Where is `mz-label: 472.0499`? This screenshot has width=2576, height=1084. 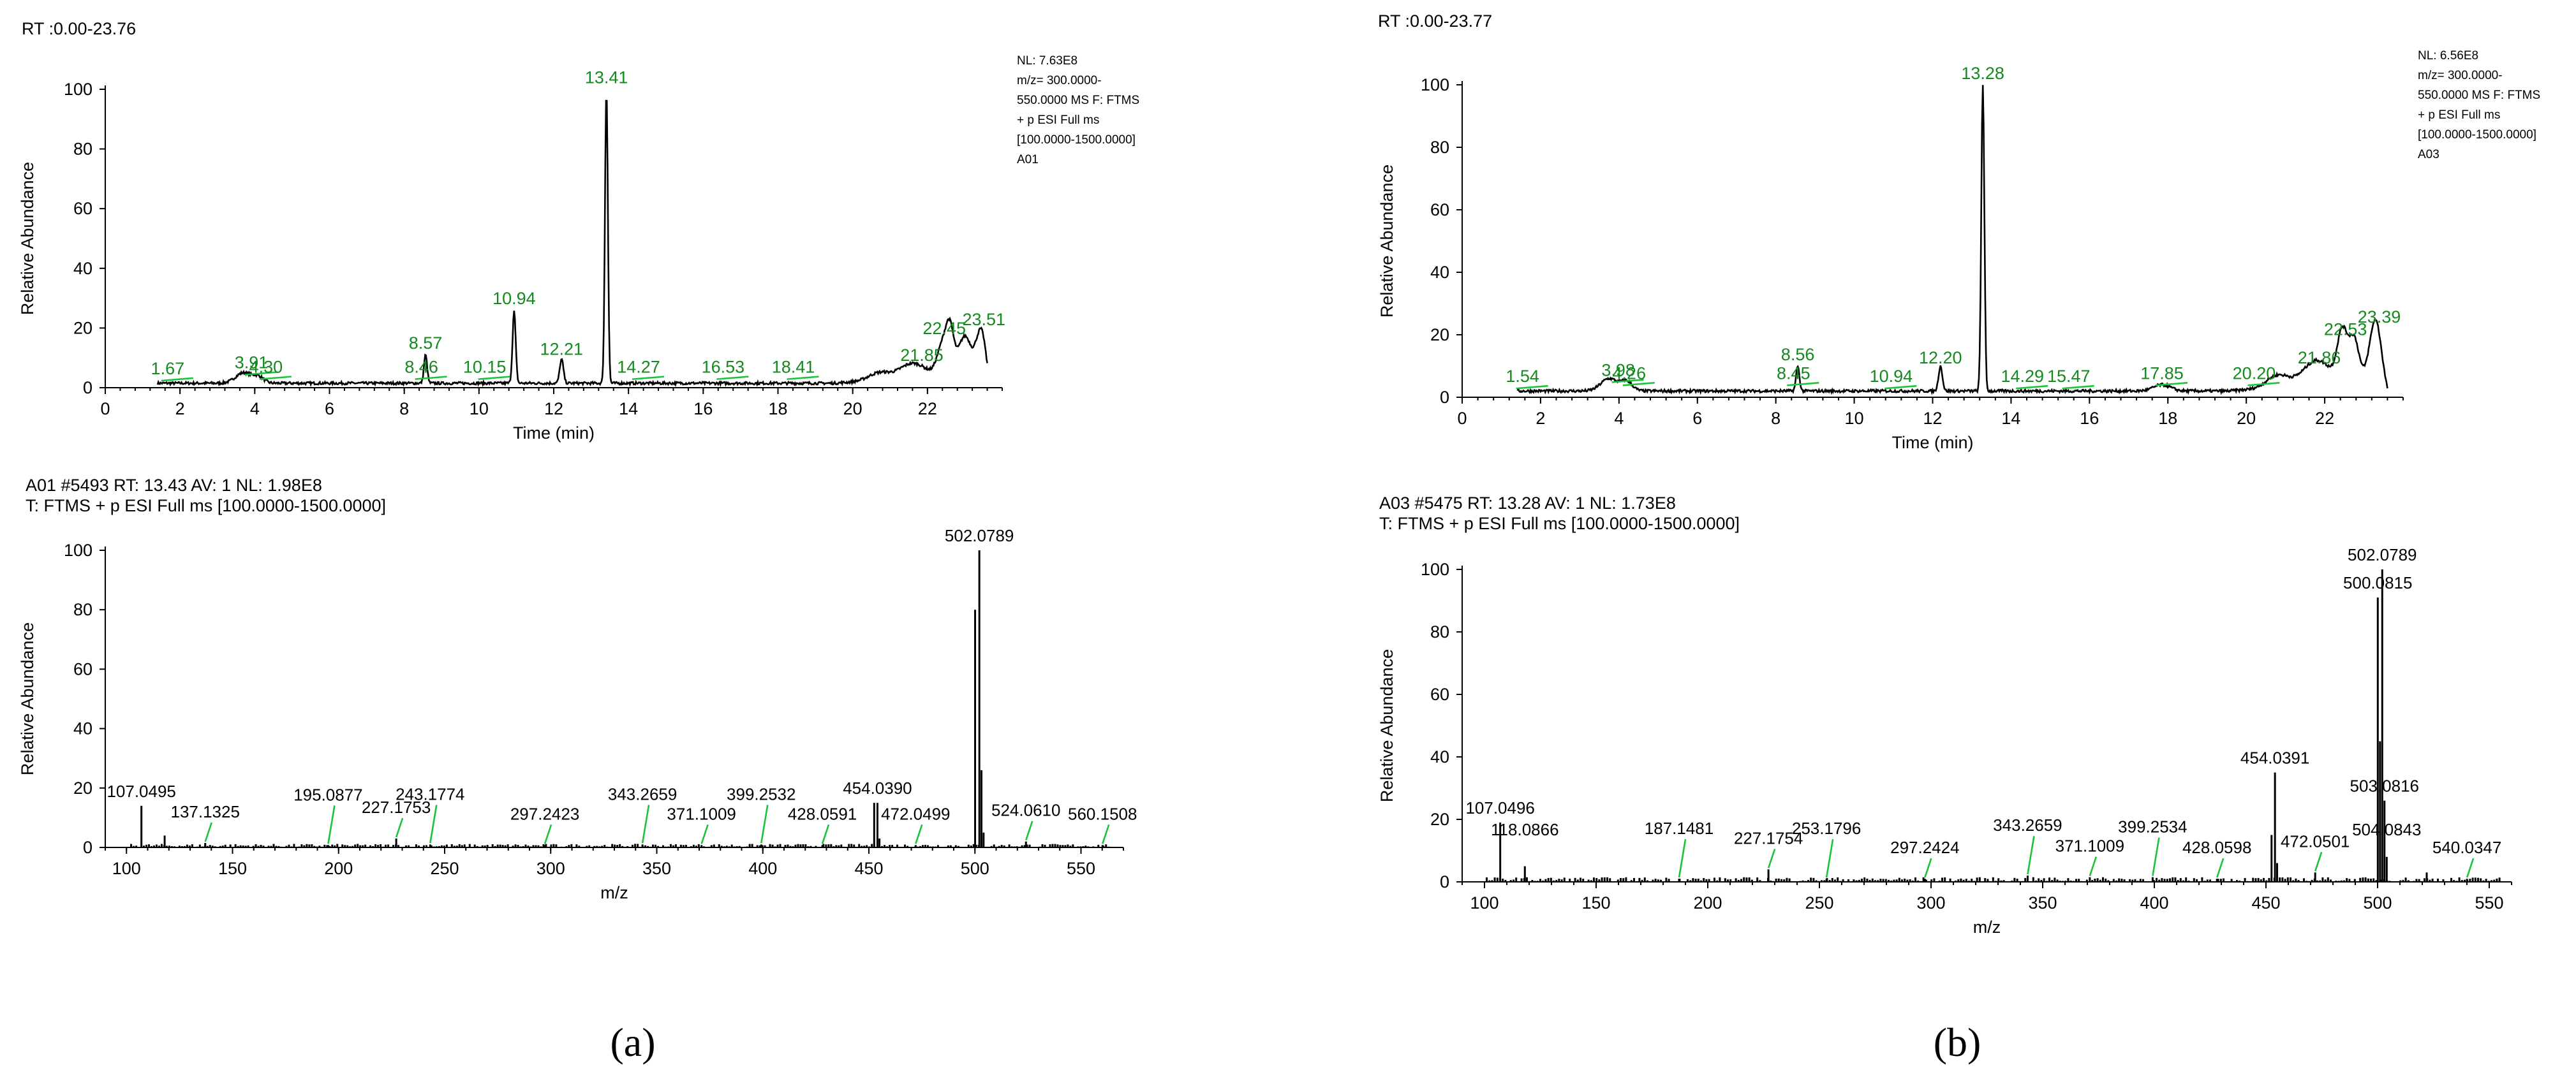
mz-label: 472.0499 is located at coordinates (915, 814).